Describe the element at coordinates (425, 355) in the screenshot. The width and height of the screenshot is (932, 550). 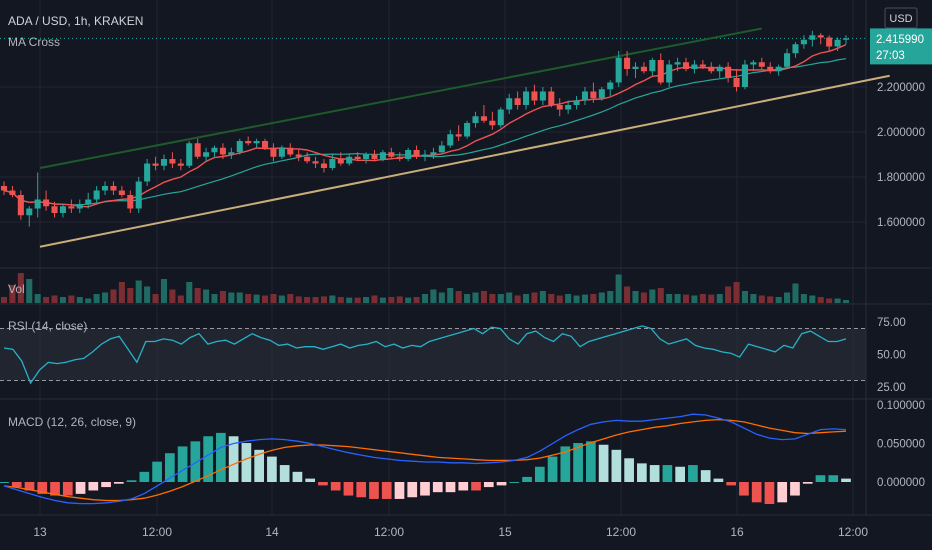
I see `rsi-line` at that location.